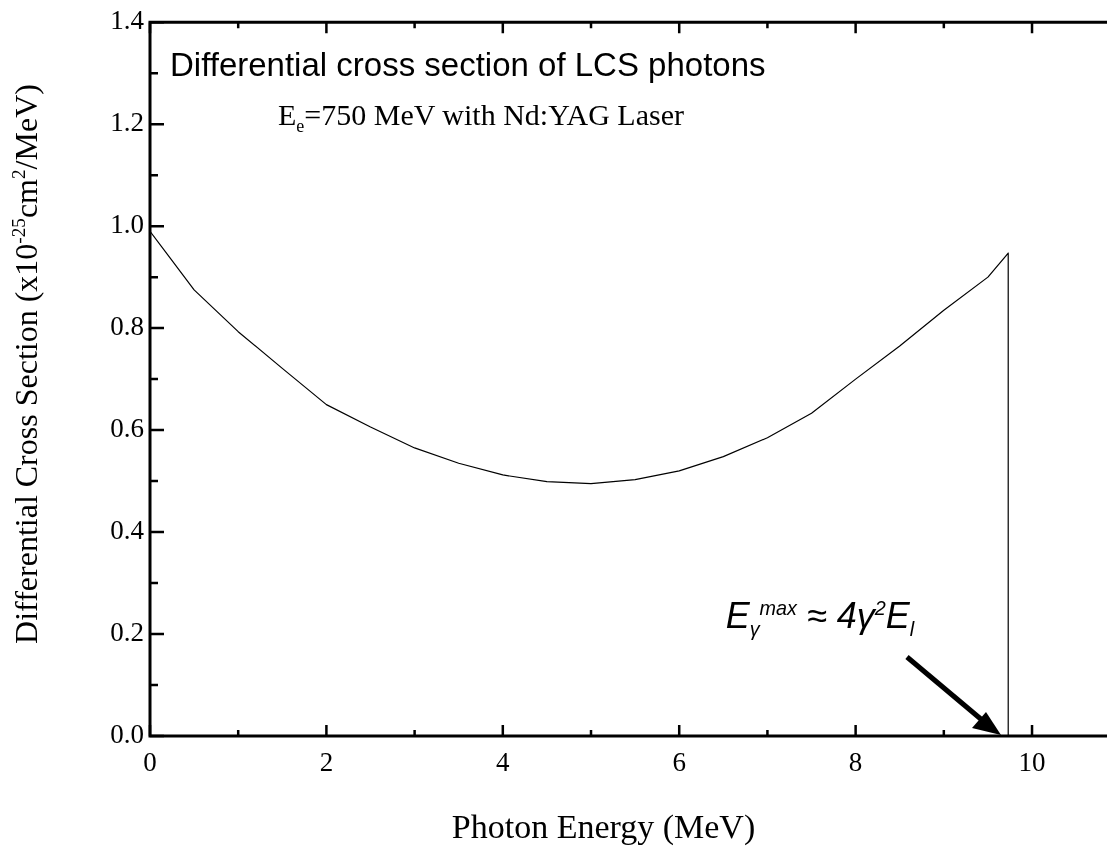 The image size is (1107, 868). Describe the element at coordinates (127, 632) in the screenshot. I see `y-tick-label: 0.2` at that location.